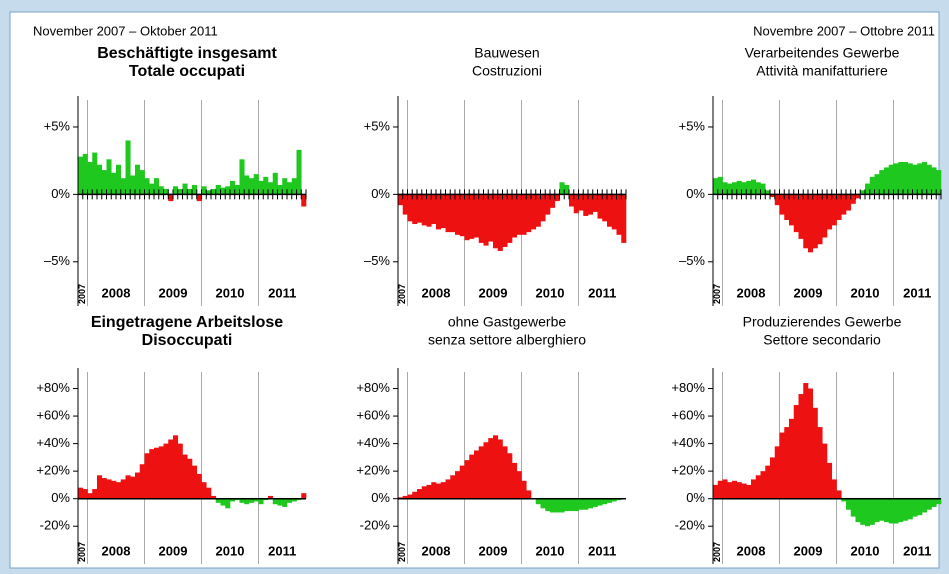 This screenshot has width=949, height=574. I want to click on chart-title: Eingetragene Arbeitslose, so click(187, 322).